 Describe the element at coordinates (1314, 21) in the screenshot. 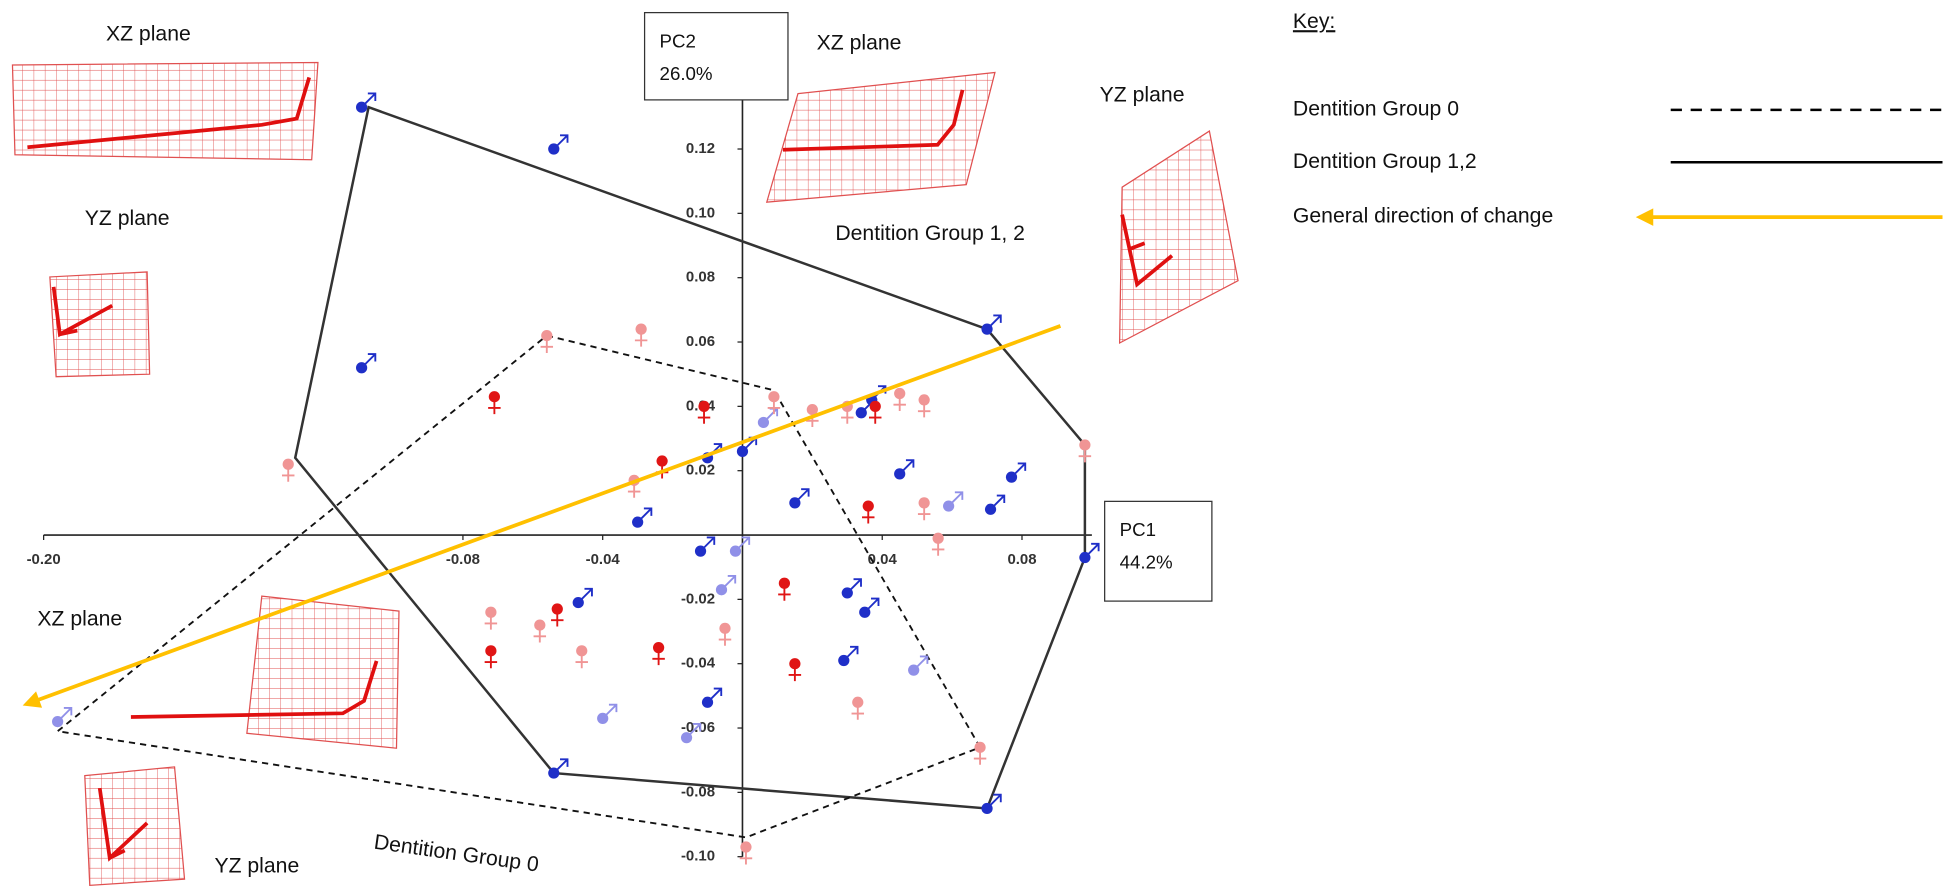

I see `key-title: Key:` at that location.